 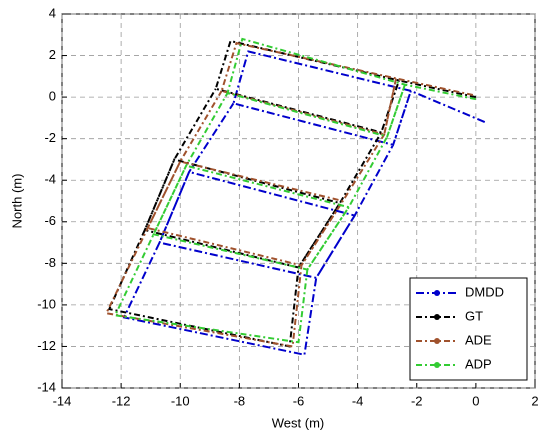 I want to click on y-tick-label: -4, so click(x=50, y=179).